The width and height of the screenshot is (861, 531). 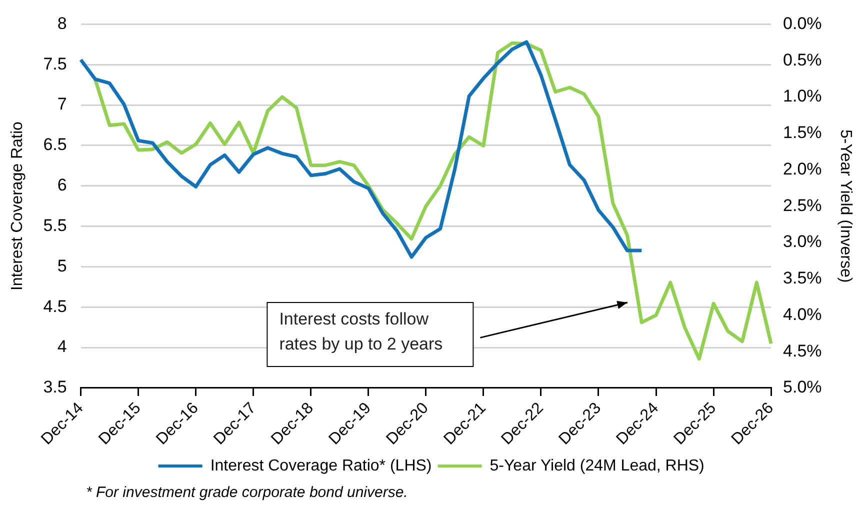 What do you see at coordinates (17, 206) in the screenshot?
I see `y-axis-title: Interest Coverage Ratio` at bounding box center [17, 206].